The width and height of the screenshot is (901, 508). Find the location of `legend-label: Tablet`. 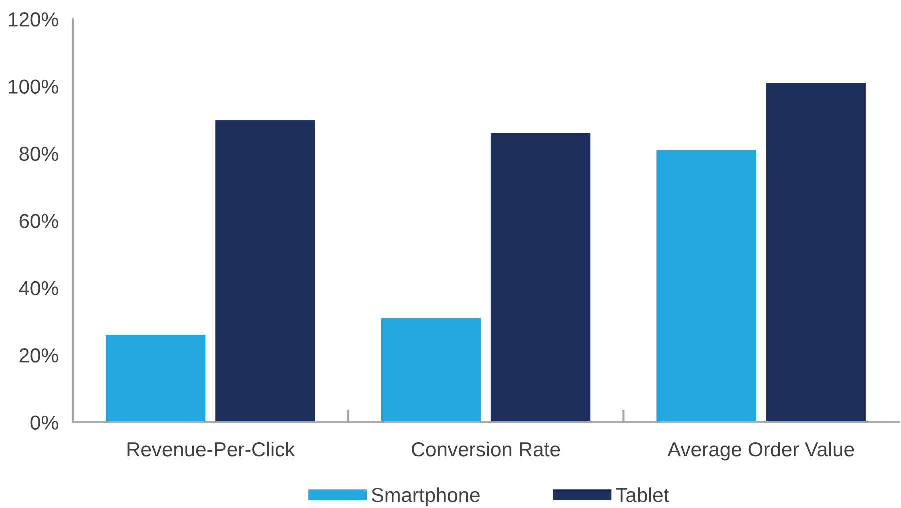

legend-label: Tablet is located at coordinates (643, 495).